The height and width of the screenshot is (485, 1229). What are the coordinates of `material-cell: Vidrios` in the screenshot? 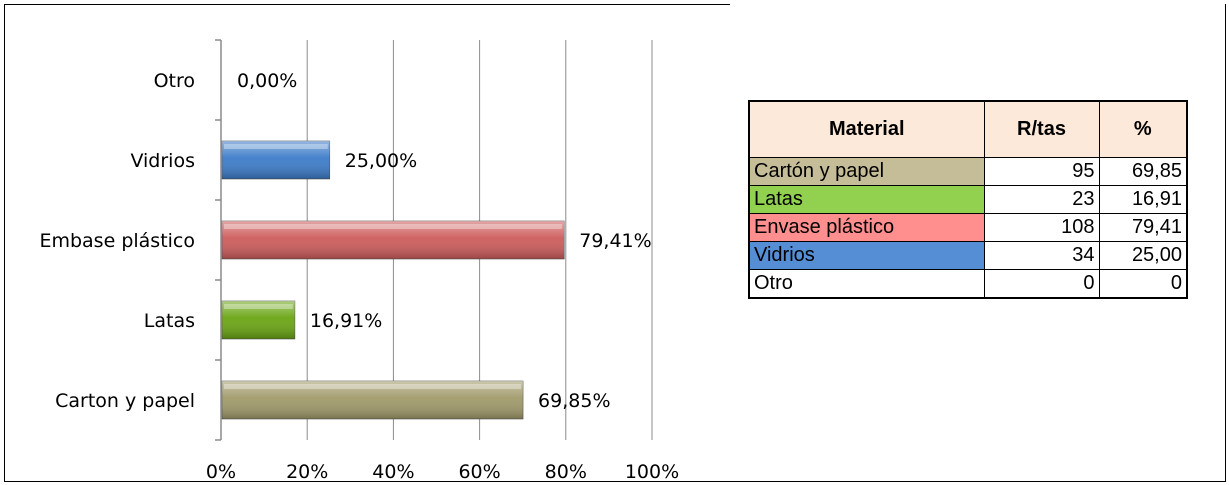 It's located at (866, 255).